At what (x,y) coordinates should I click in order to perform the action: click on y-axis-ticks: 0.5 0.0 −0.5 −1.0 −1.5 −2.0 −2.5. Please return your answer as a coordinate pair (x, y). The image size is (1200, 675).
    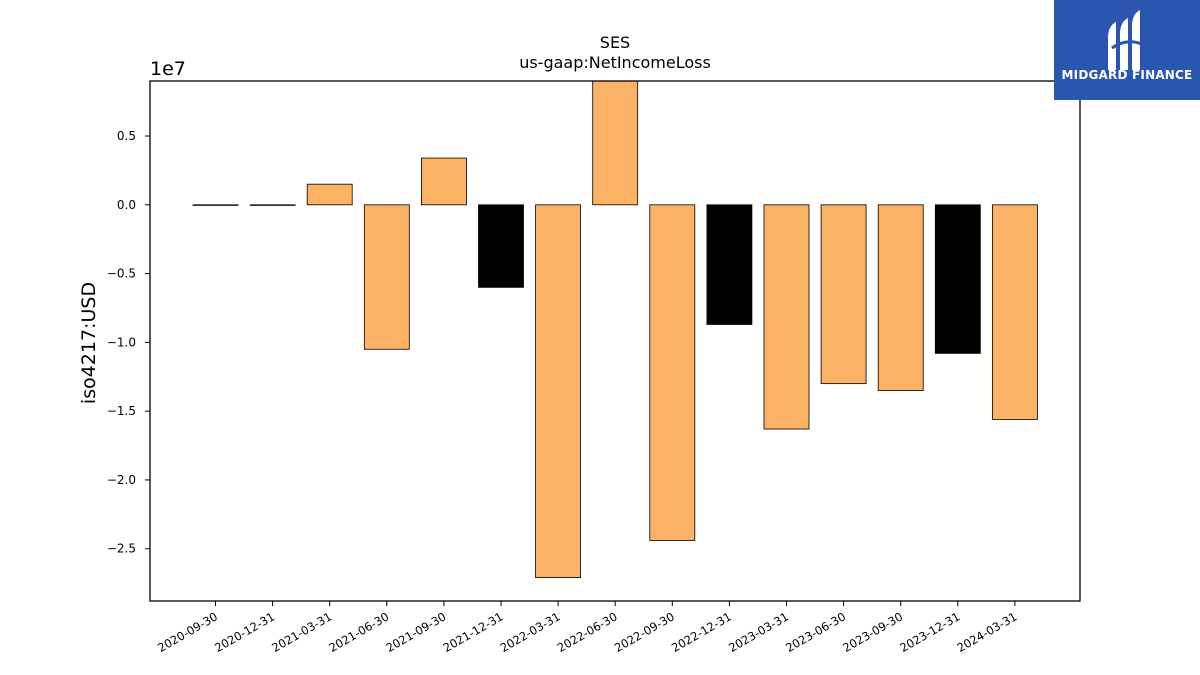
    Looking at the image, I should click on (128, 342).